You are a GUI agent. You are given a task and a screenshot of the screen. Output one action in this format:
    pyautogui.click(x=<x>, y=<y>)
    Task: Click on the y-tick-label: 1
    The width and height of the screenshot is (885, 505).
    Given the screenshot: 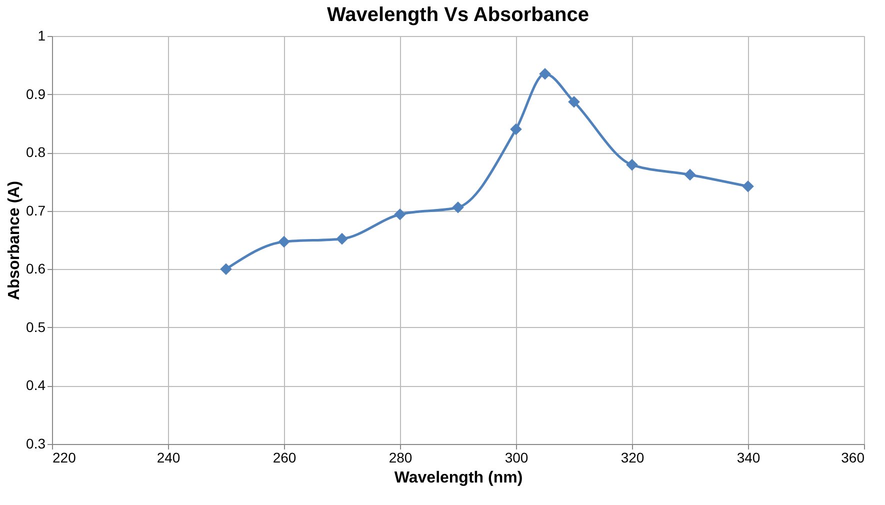 What is the action you would take?
    pyautogui.click(x=42, y=36)
    